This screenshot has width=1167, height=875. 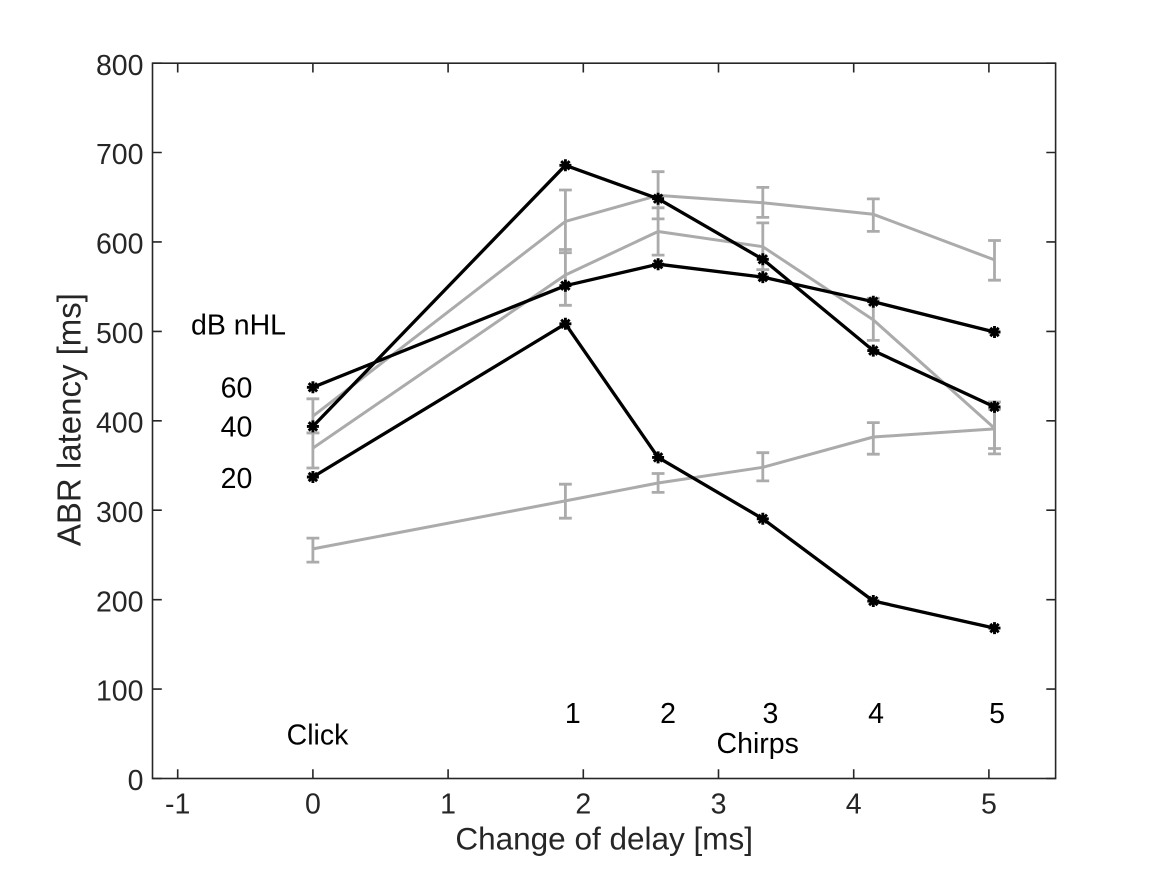 What do you see at coordinates (120, 155) in the screenshot?
I see `svg-text: 700` at bounding box center [120, 155].